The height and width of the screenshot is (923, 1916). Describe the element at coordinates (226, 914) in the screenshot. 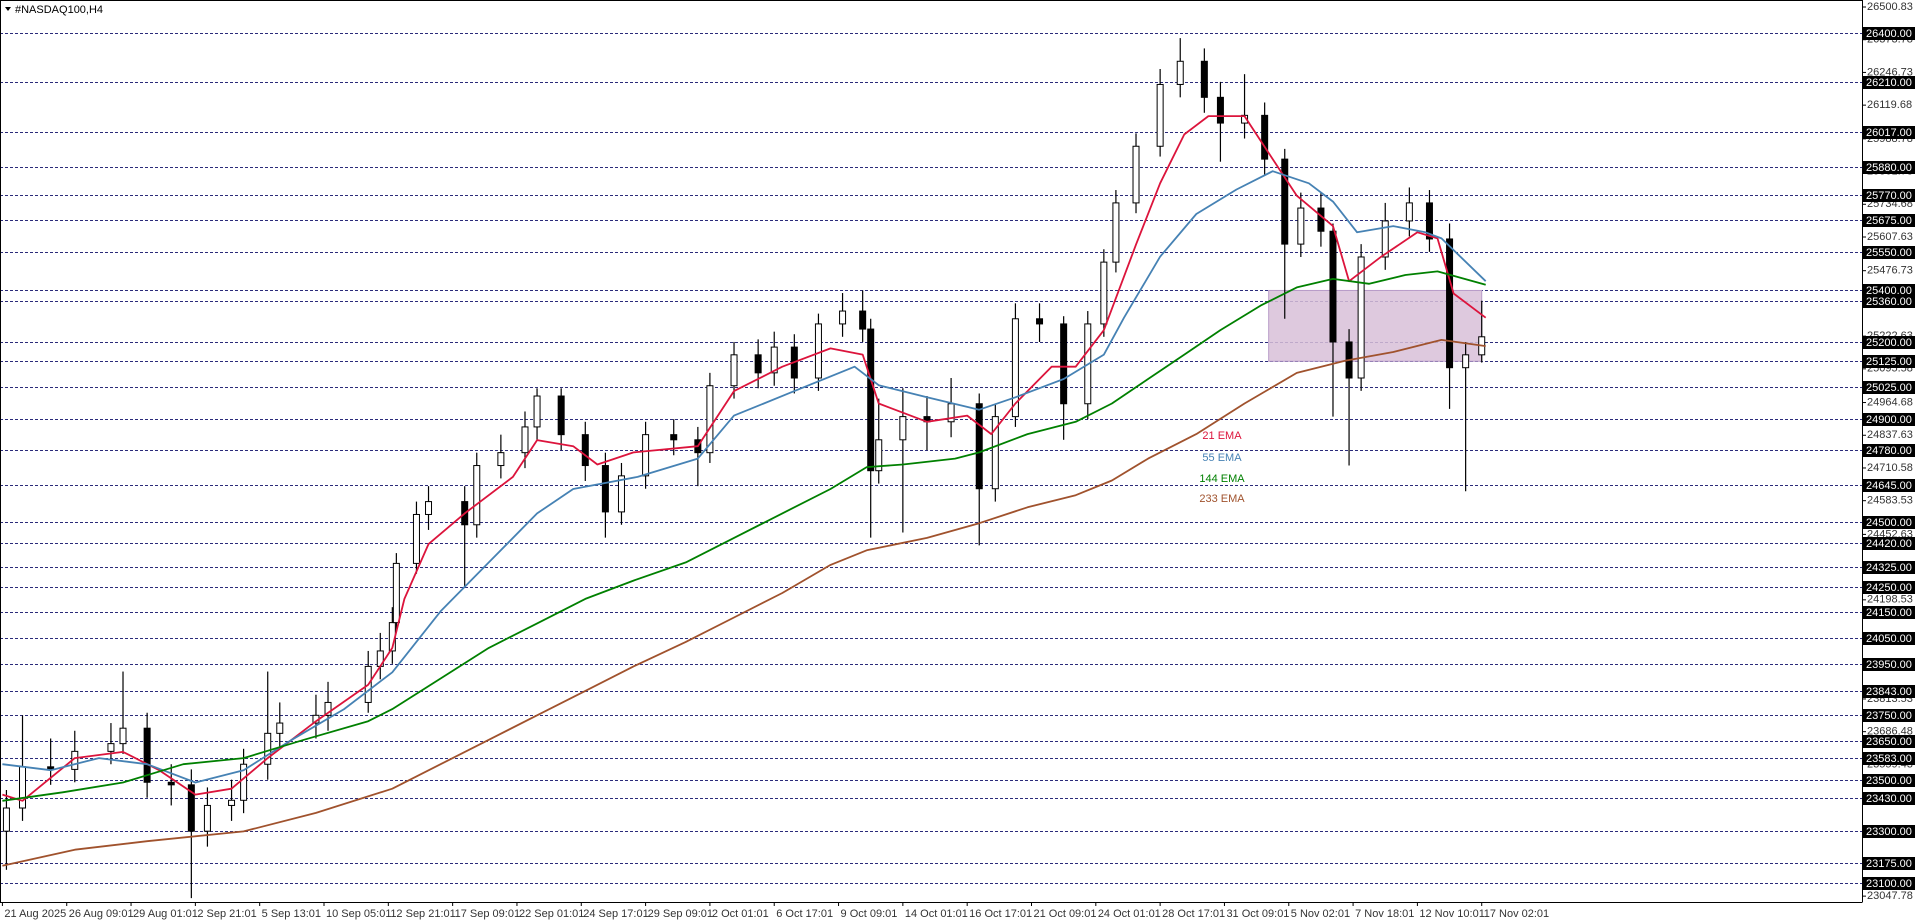

I see `x-tick-label: 2 Sep 21:01` at that location.